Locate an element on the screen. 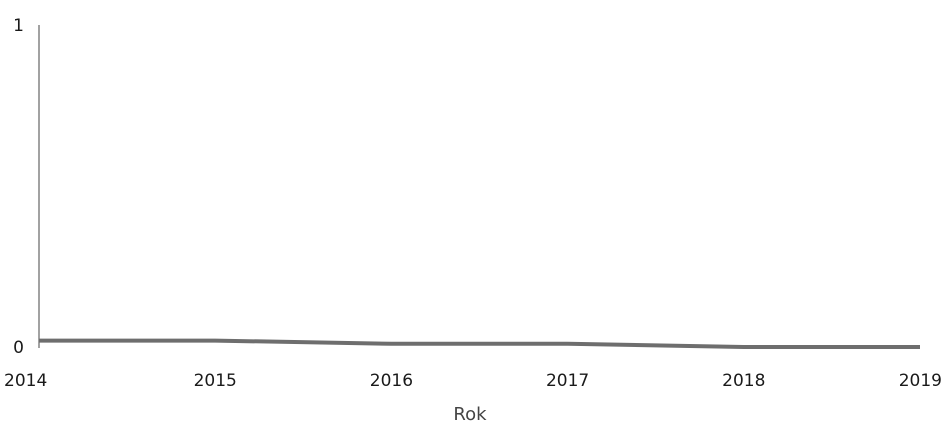  y-tick-labels: 01 is located at coordinates (18, 187).